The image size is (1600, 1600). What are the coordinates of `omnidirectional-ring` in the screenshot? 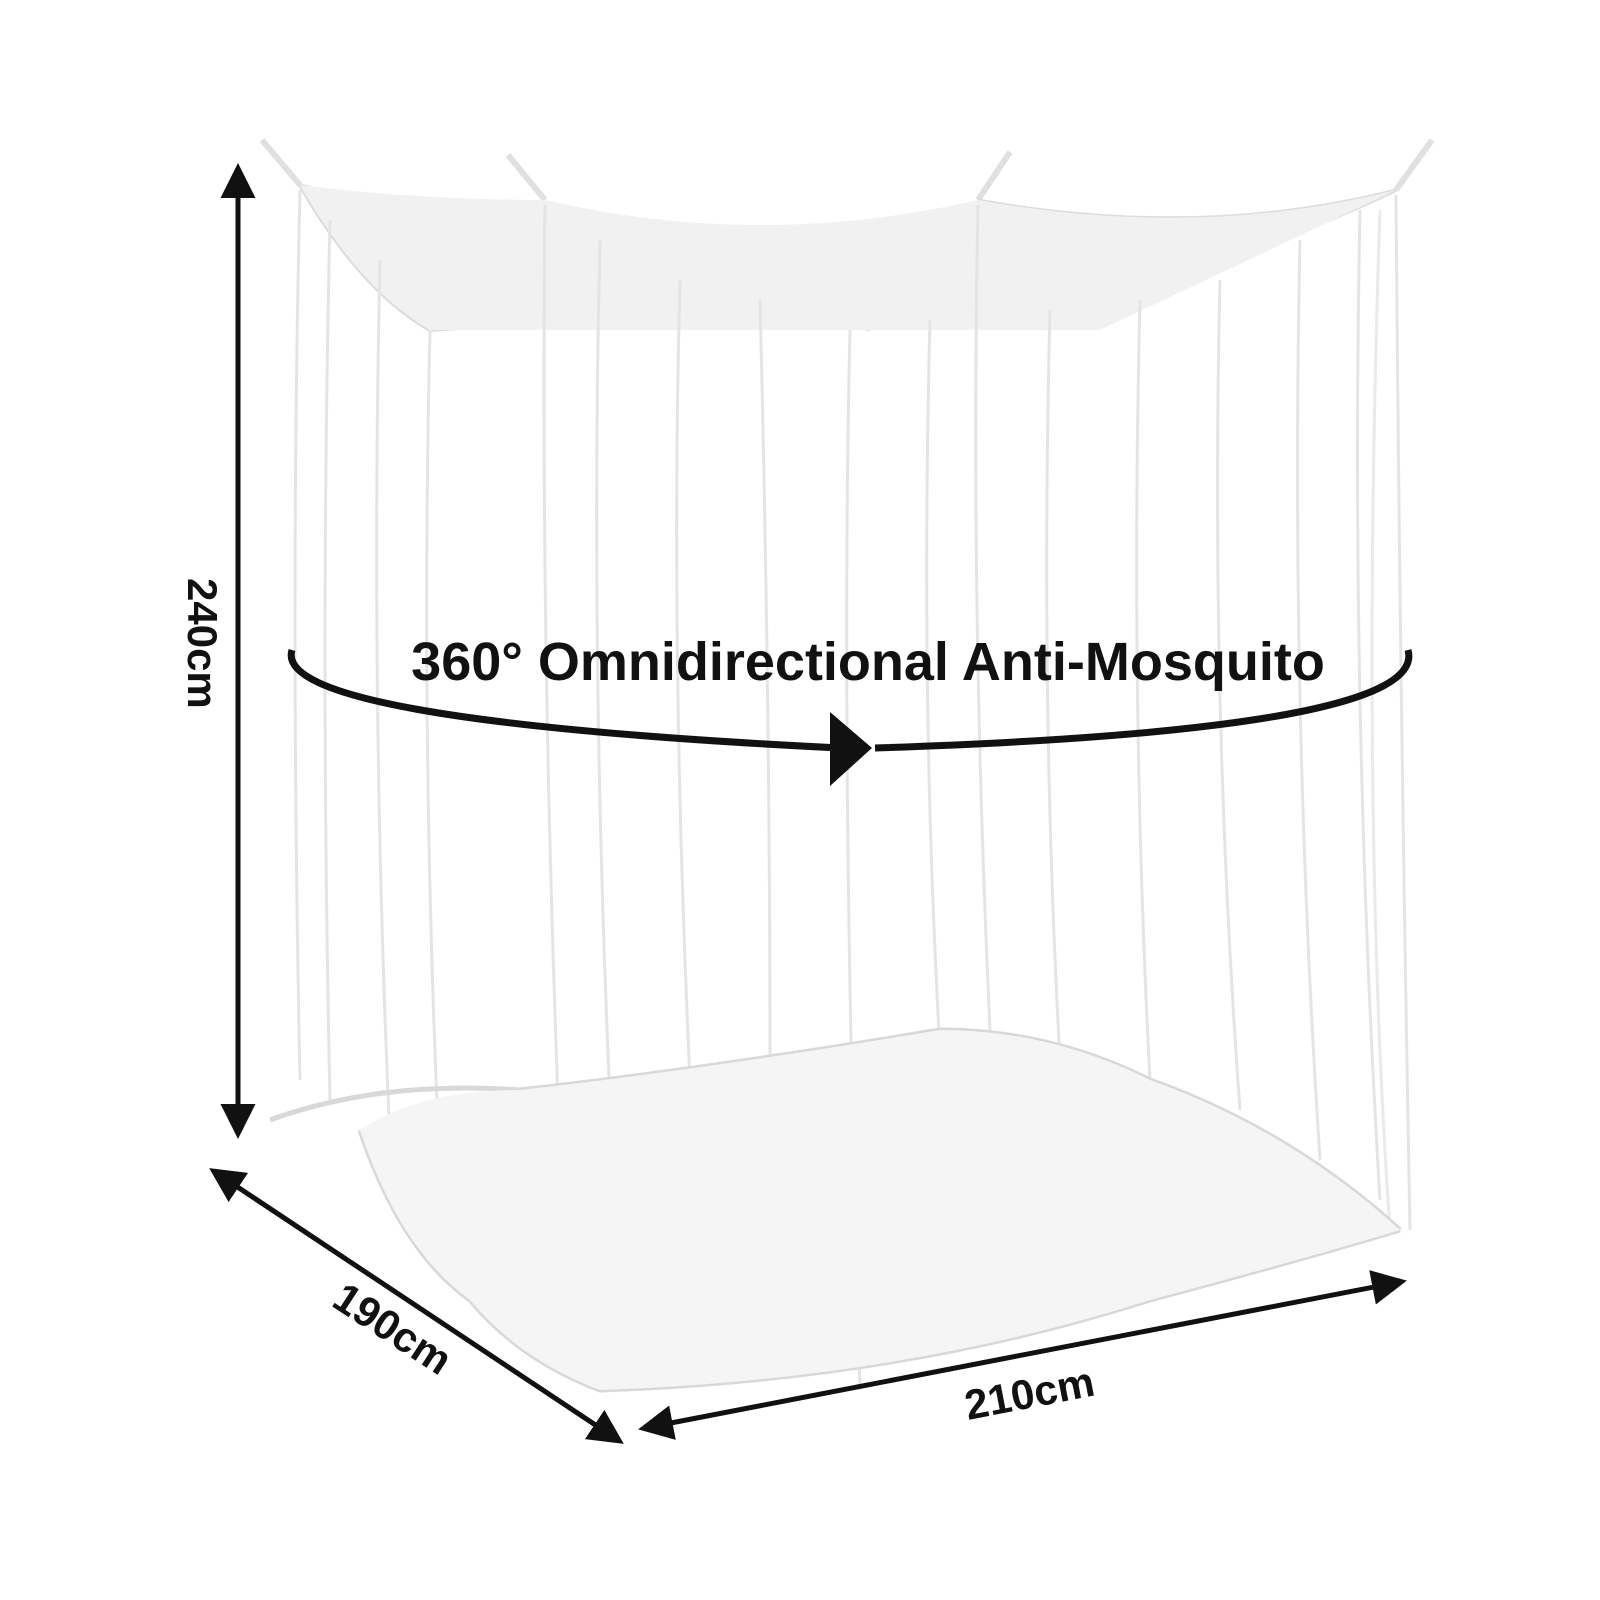 It's located at (850, 717).